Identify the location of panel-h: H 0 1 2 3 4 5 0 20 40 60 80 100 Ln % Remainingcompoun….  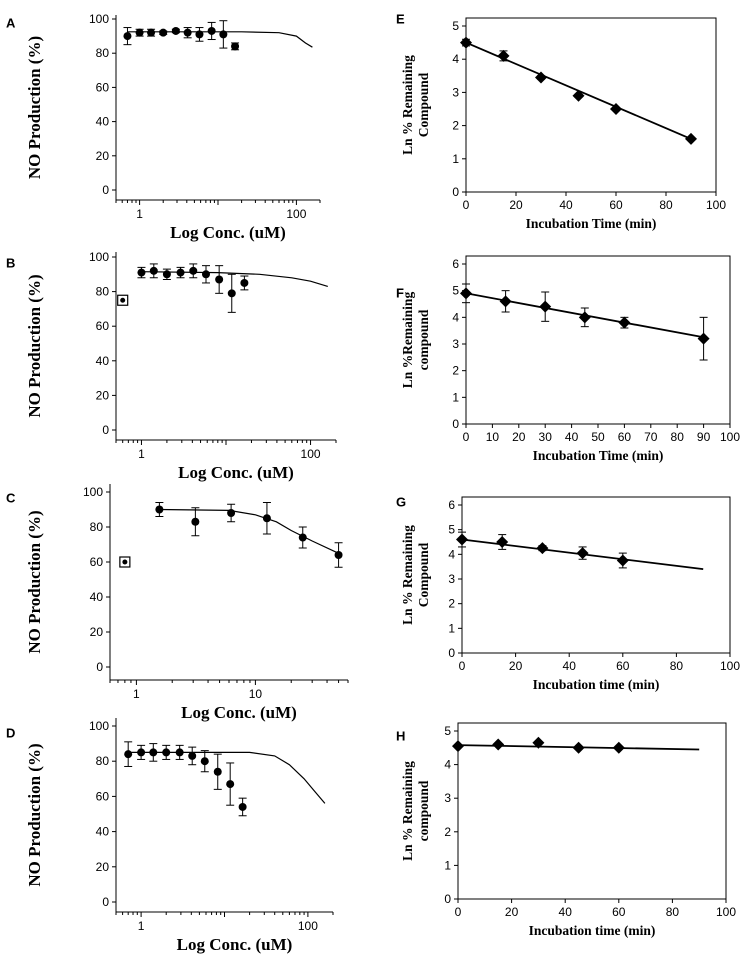
(566, 830).